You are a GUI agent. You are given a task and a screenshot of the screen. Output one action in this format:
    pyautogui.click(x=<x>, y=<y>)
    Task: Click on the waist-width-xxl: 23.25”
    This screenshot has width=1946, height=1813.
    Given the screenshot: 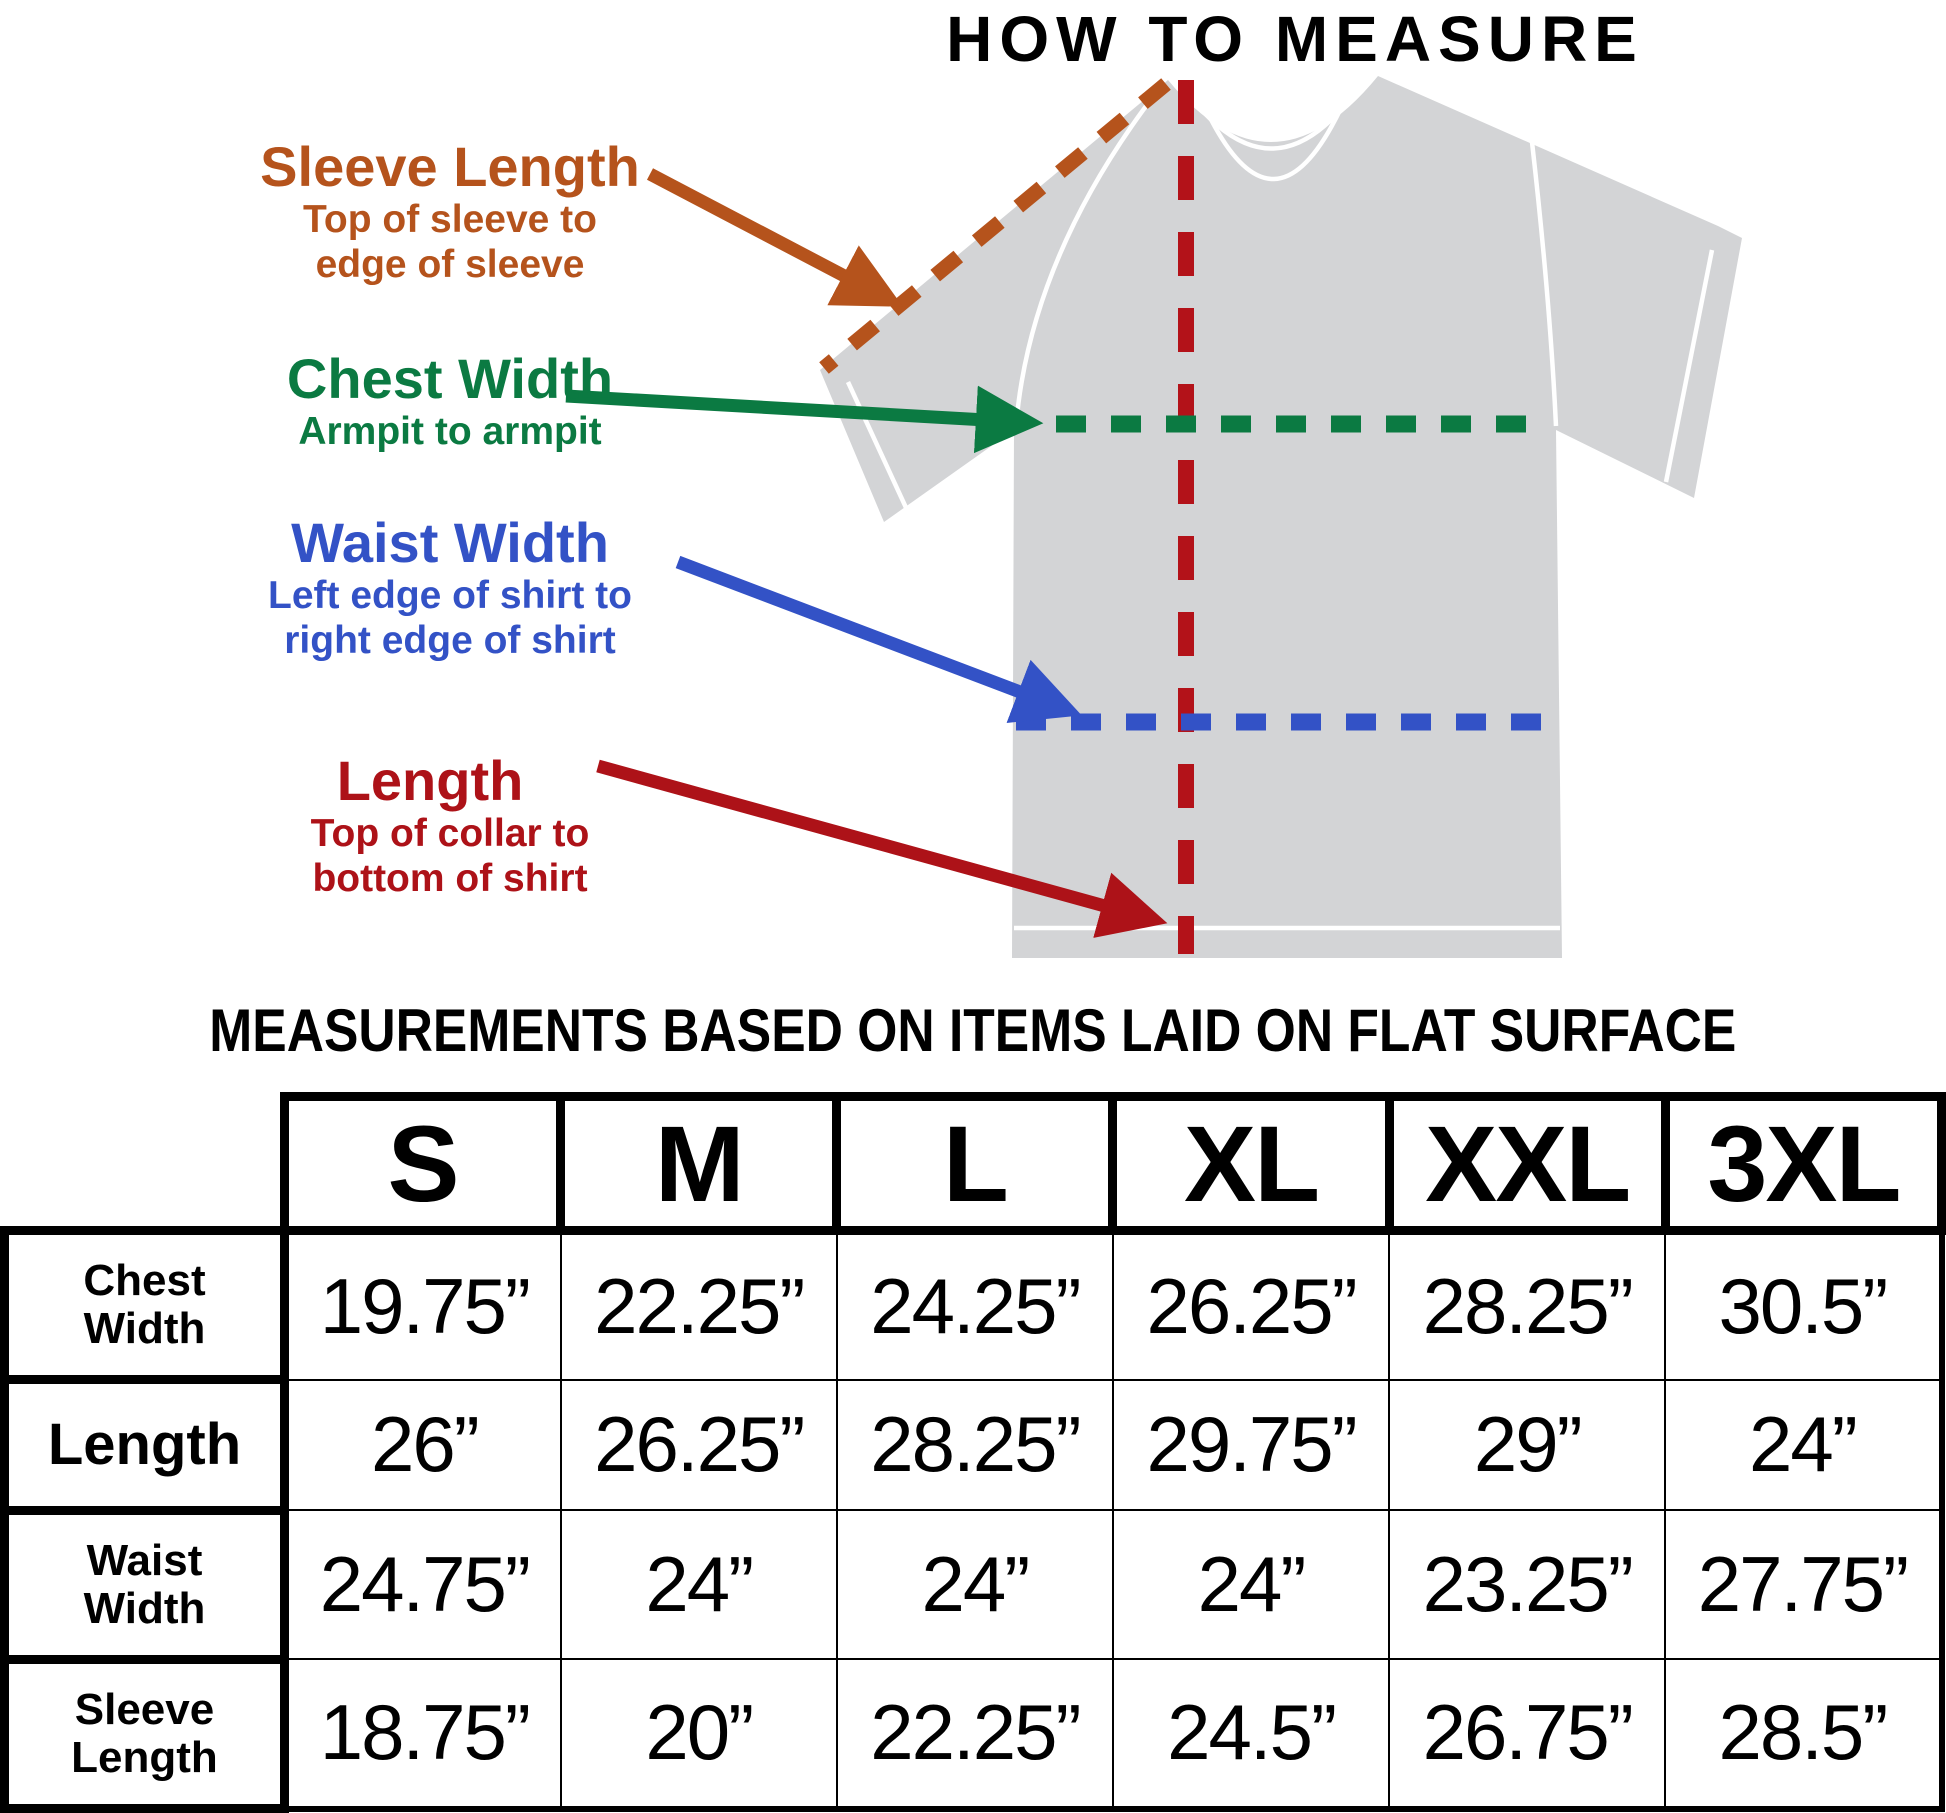 What is the action you would take?
    pyautogui.click(x=1527, y=1585)
    